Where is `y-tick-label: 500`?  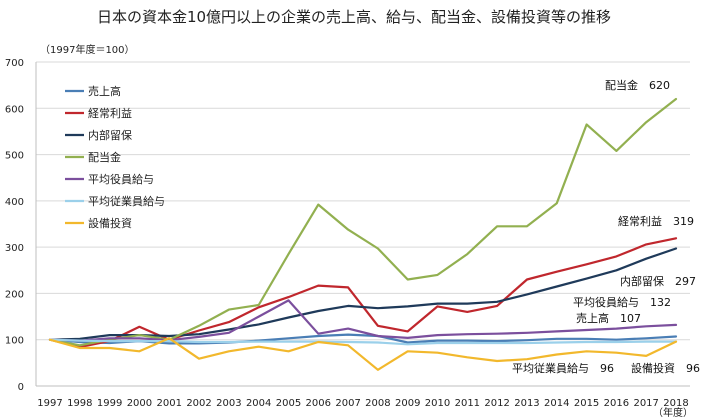 y-tick-label: 500 is located at coordinates (14, 156).